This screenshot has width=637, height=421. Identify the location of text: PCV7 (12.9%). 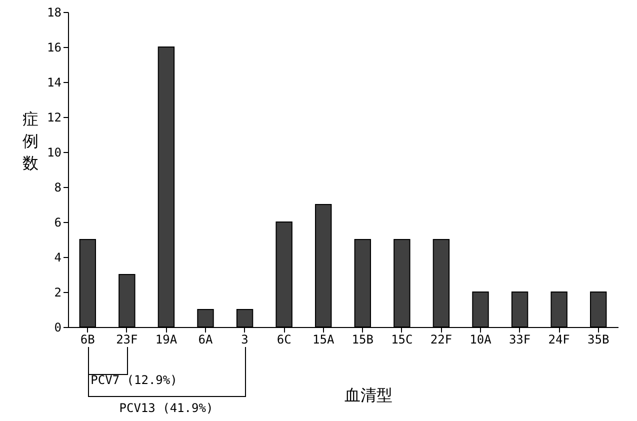
(134, 380).